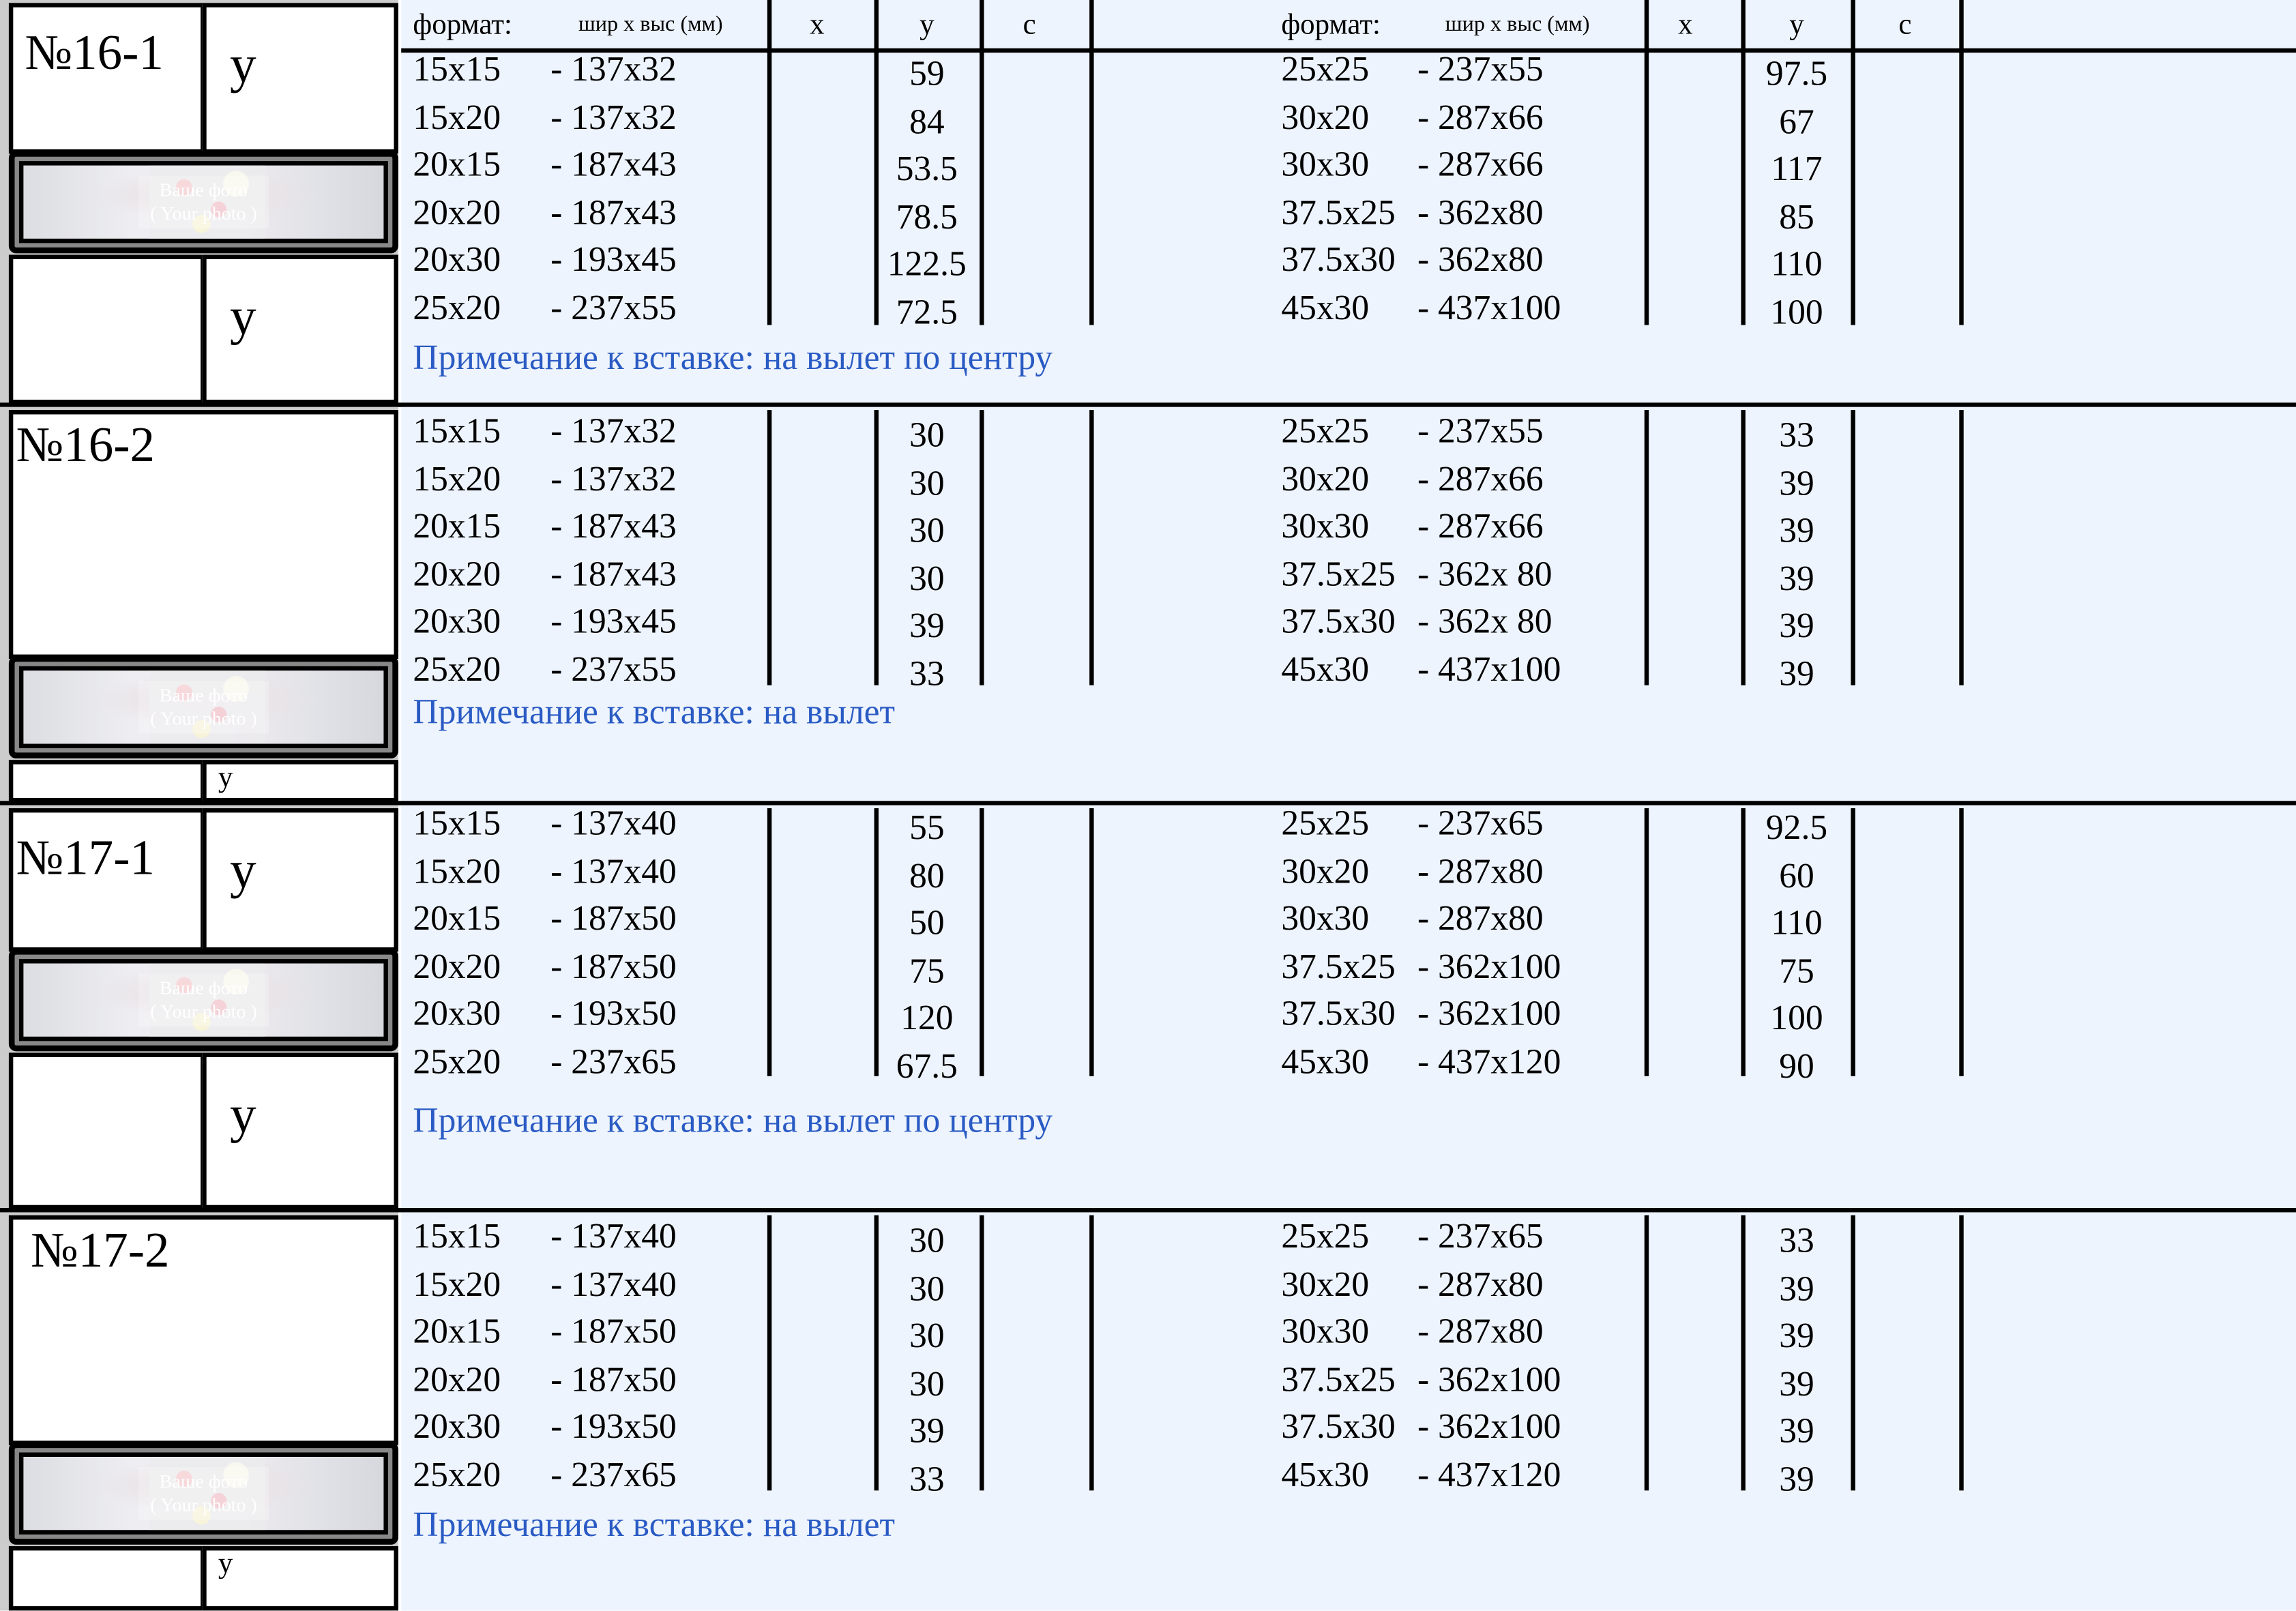  Describe the element at coordinates (1517, 25) in the screenshot. I see `header-size: шир х выс (мм)` at that location.